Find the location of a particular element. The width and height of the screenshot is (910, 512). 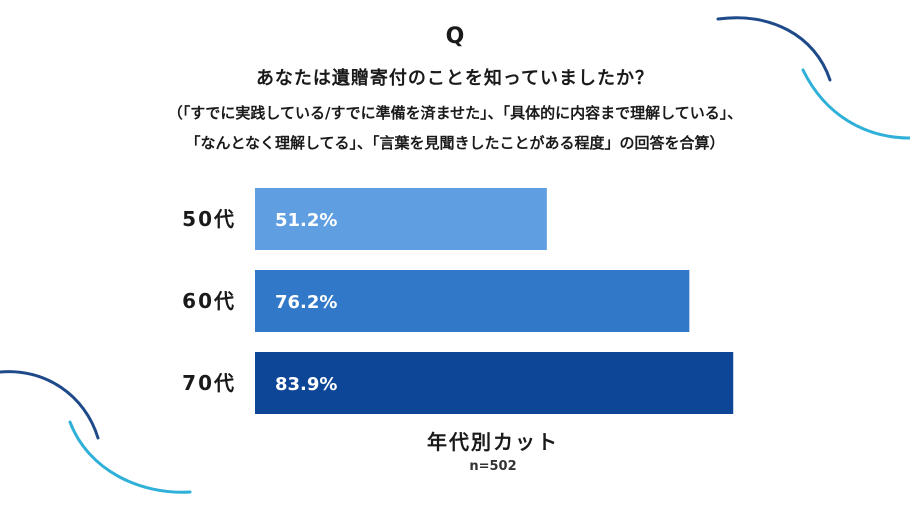

question-title: あなたは遺贈寄付のことを知っていましたか？ is located at coordinates (455, 78).